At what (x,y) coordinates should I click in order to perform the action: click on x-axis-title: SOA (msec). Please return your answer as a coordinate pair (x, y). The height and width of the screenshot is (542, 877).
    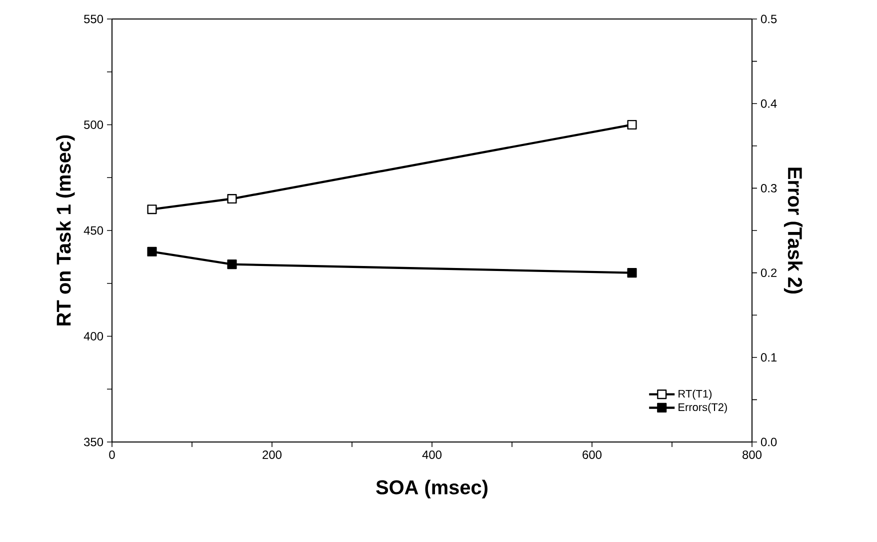
    Looking at the image, I should click on (432, 489).